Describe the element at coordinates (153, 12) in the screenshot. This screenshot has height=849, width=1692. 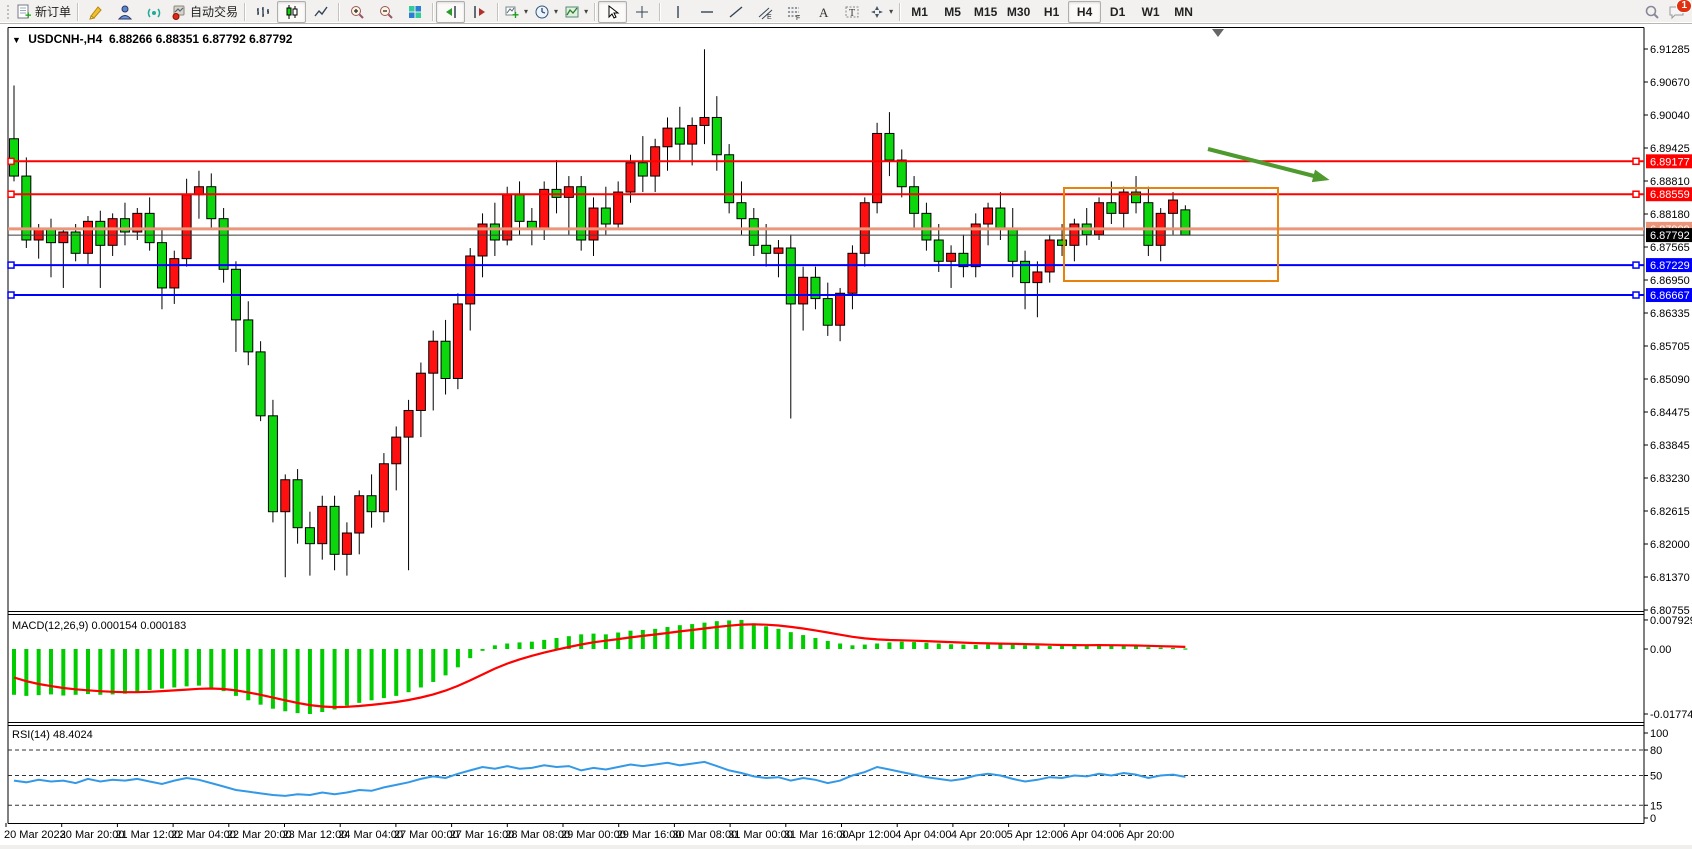
I see `signals-button` at that location.